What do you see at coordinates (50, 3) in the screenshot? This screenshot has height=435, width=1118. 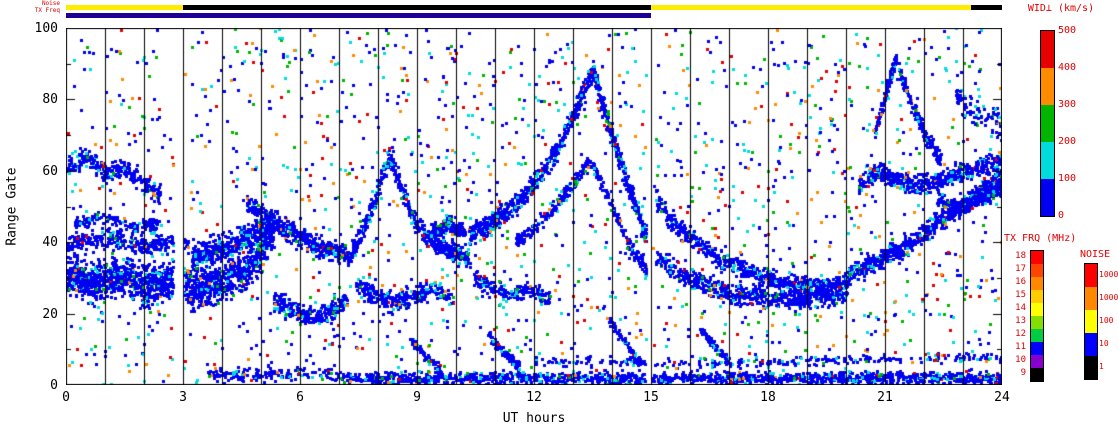 I see `noise-strip-label: Noise` at bounding box center [50, 3].